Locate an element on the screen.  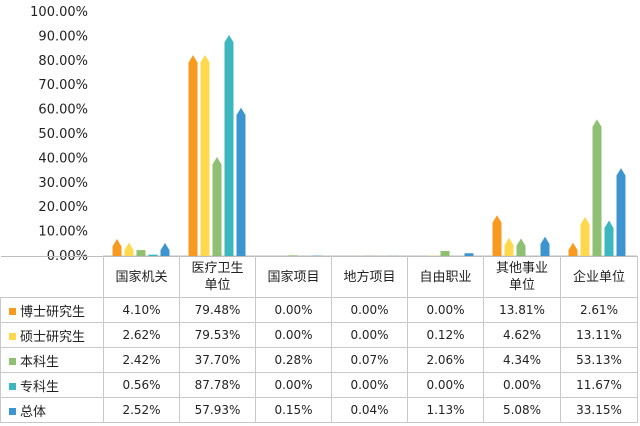
series-legend-cell: 硕士研究生 is located at coordinates (52, 335).